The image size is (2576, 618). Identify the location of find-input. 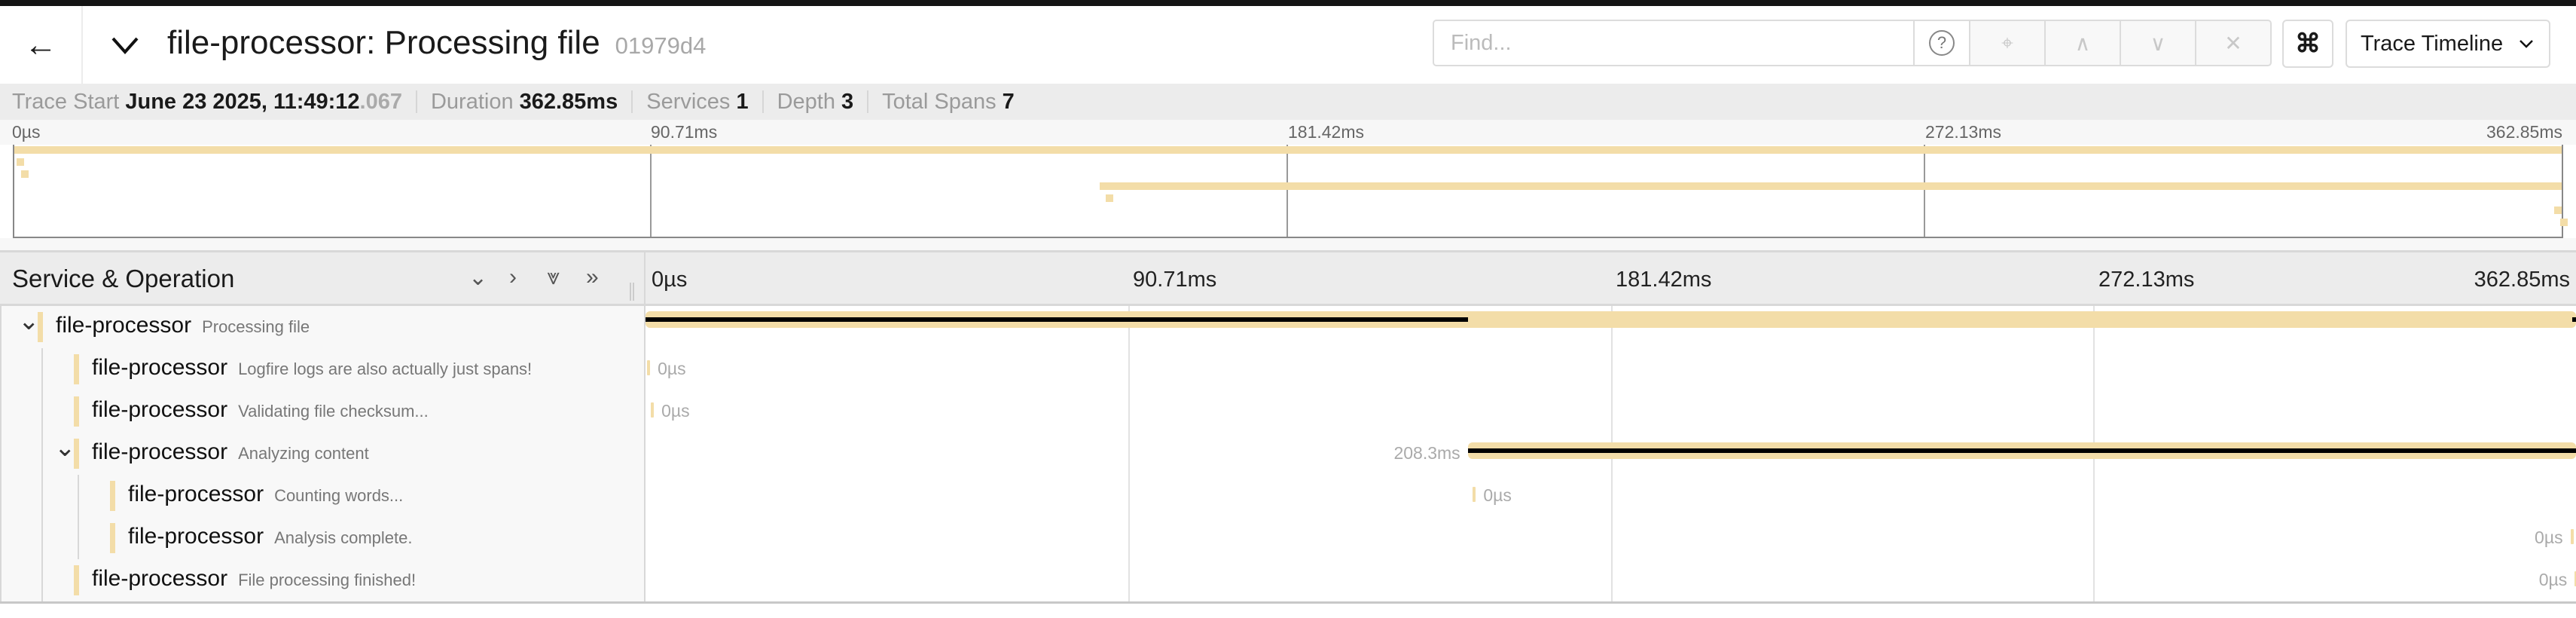
(1674, 43).